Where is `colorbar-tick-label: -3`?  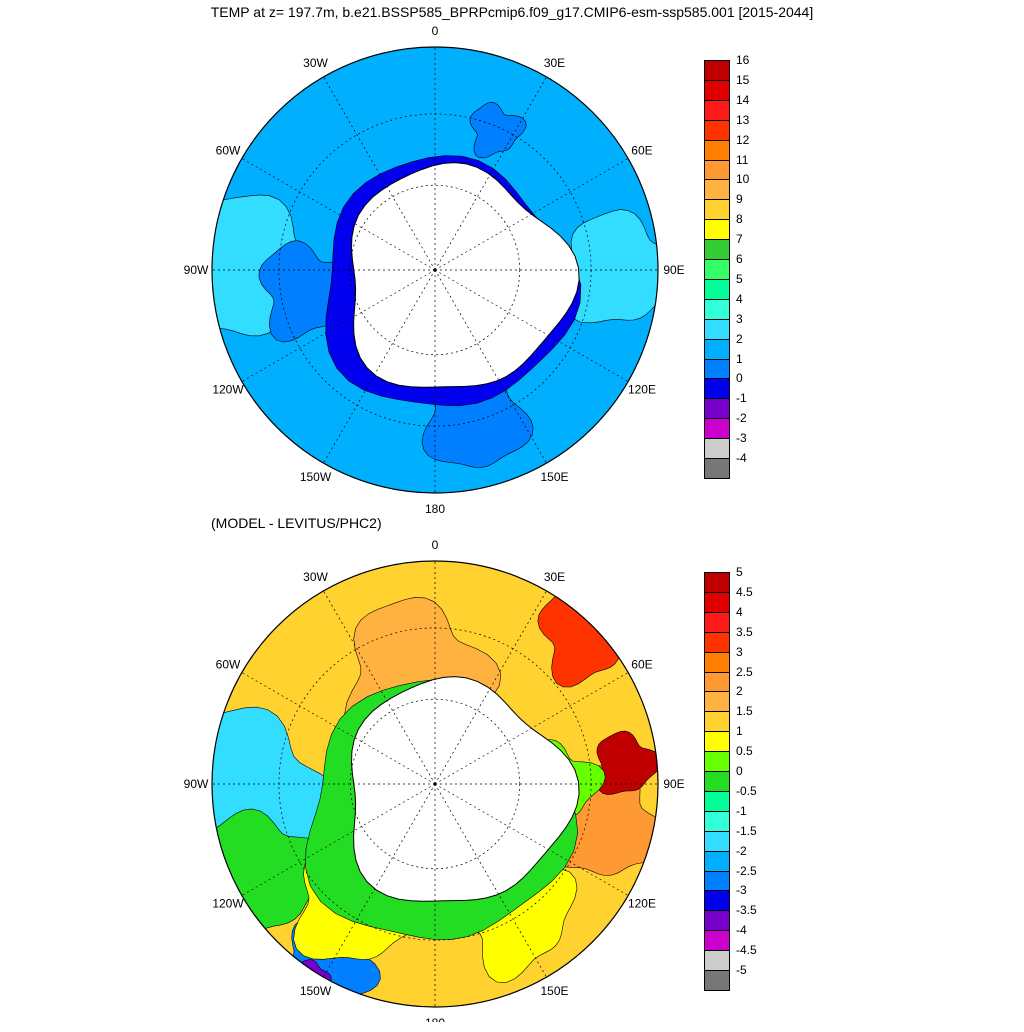 colorbar-tick-label: -3 is located at coordinates (741, 438).